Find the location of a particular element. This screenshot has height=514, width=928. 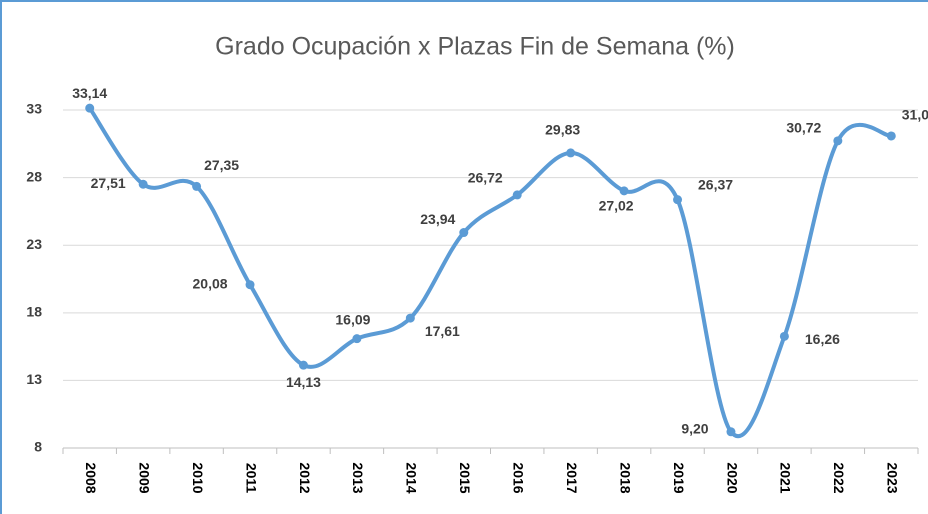

y-tick-label: 33 is located at coordinates (34, 109).